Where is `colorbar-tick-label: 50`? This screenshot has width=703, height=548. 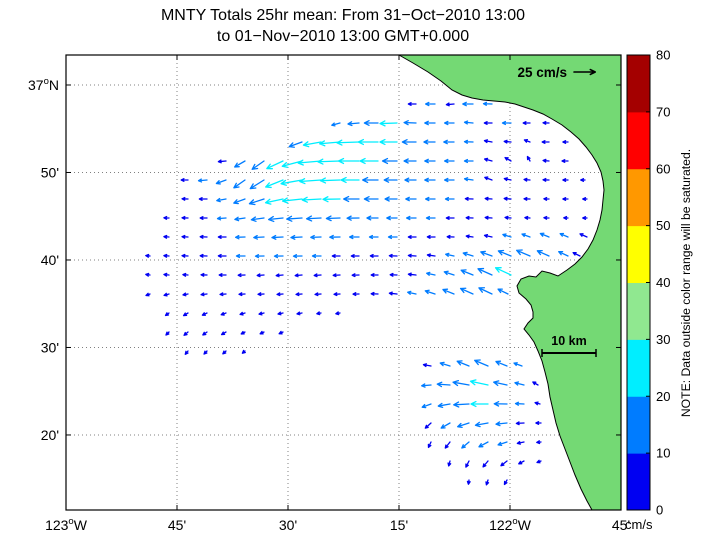 colorbar-tick-label: 50 is located at coordinates (663, 225).